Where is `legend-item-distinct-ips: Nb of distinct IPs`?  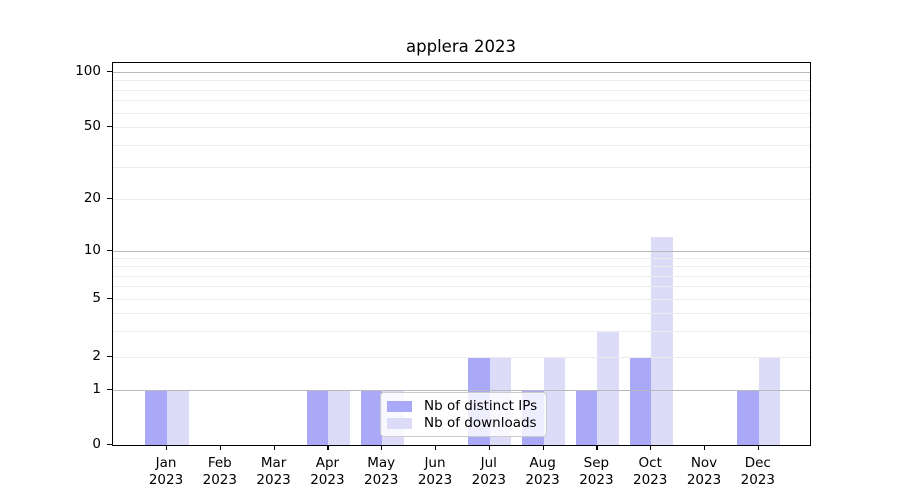
legend-item-distinct-ips: Nb of distinct IPs is located at coordinates (462, 406).